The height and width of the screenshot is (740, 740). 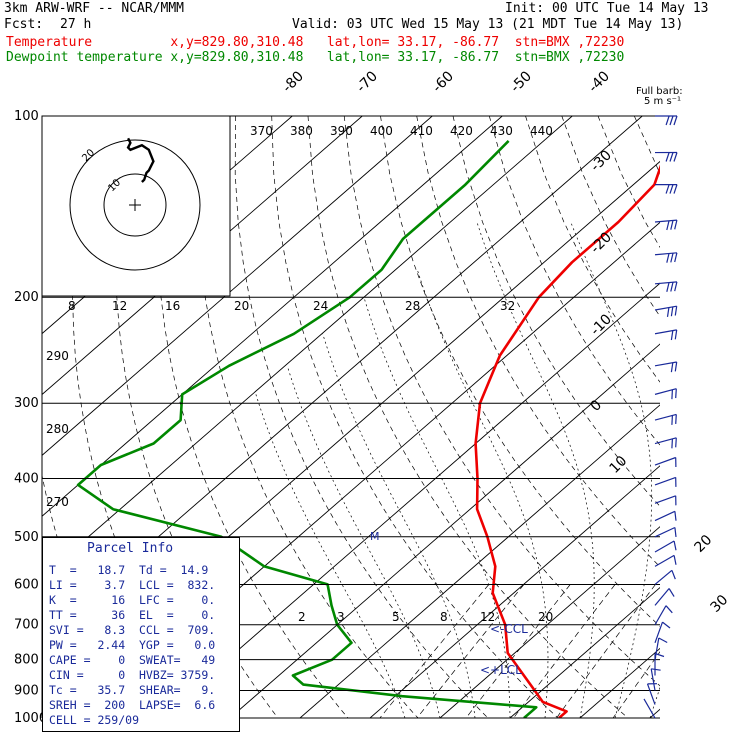 What do you see at coordinates (26, 116) in the screenshot?
I see `pressure-tick-label: 100` at bounding box center [26, 116].